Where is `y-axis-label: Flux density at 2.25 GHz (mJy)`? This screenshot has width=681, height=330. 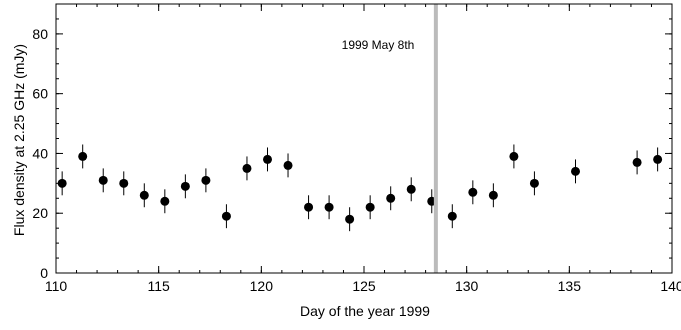 y-axis-label: Flux density at 2.25 GHz (mJy) is located at coordinates (19, 140).